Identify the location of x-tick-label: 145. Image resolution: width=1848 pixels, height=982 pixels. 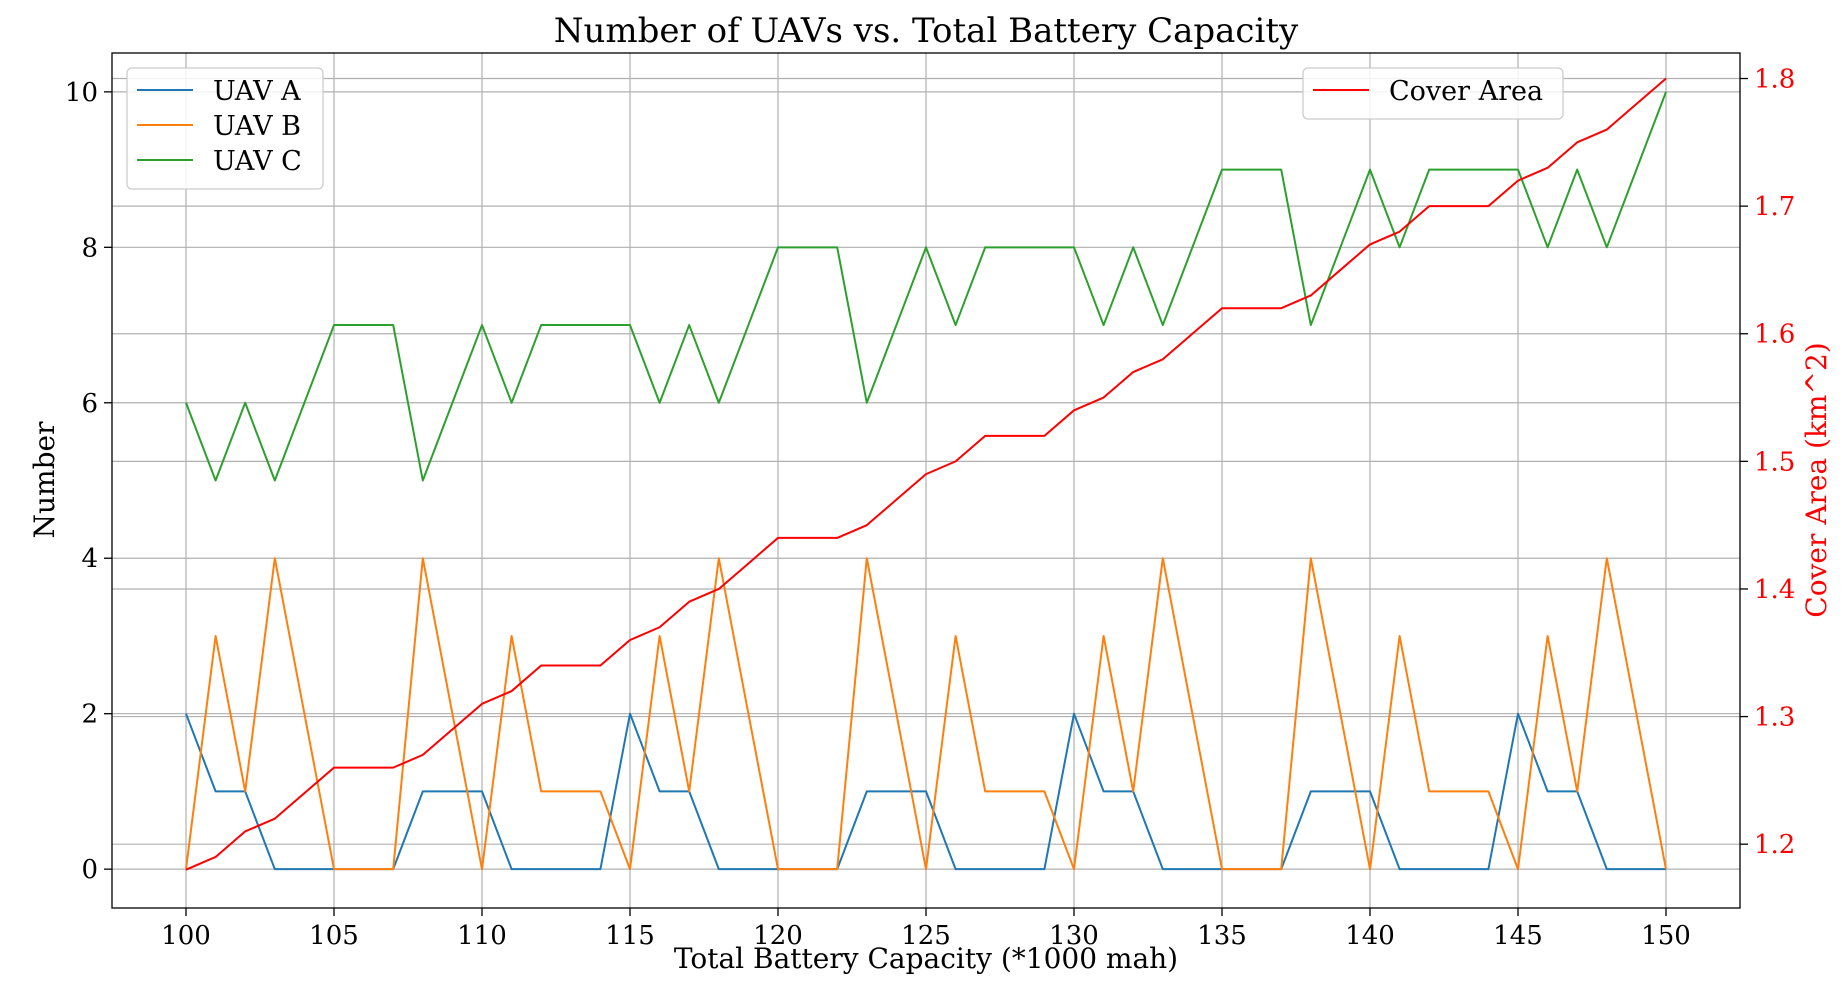
(1518, 936).